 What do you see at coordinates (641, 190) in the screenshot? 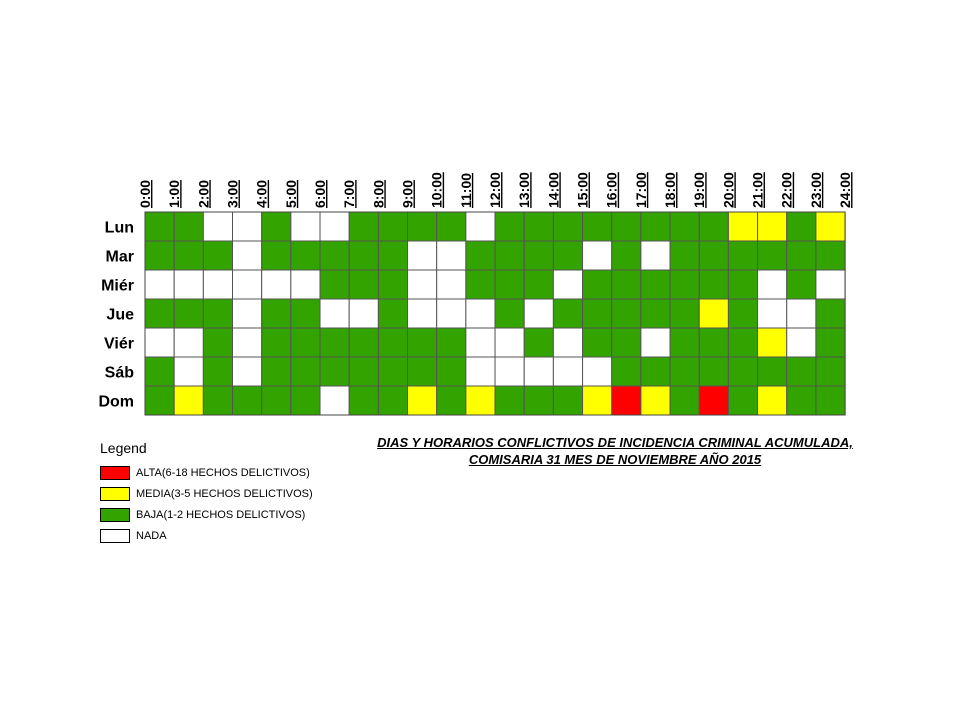
I see `col-label-17-00: 17:00` at bounding box center [641, 190].